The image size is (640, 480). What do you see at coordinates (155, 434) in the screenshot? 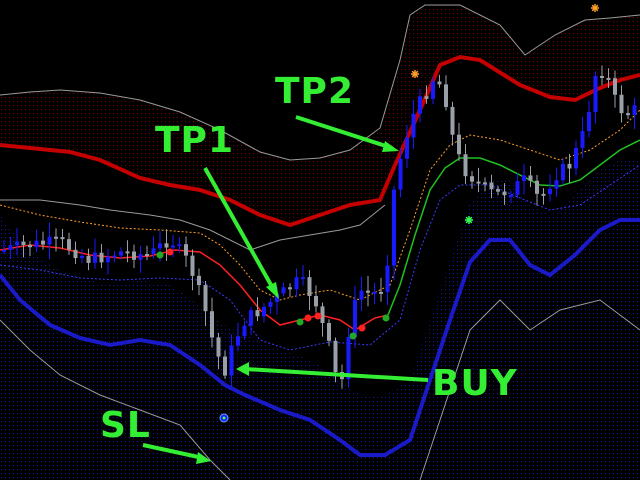
I see `annotation-sl: SL` at bounding box center [155, 434].